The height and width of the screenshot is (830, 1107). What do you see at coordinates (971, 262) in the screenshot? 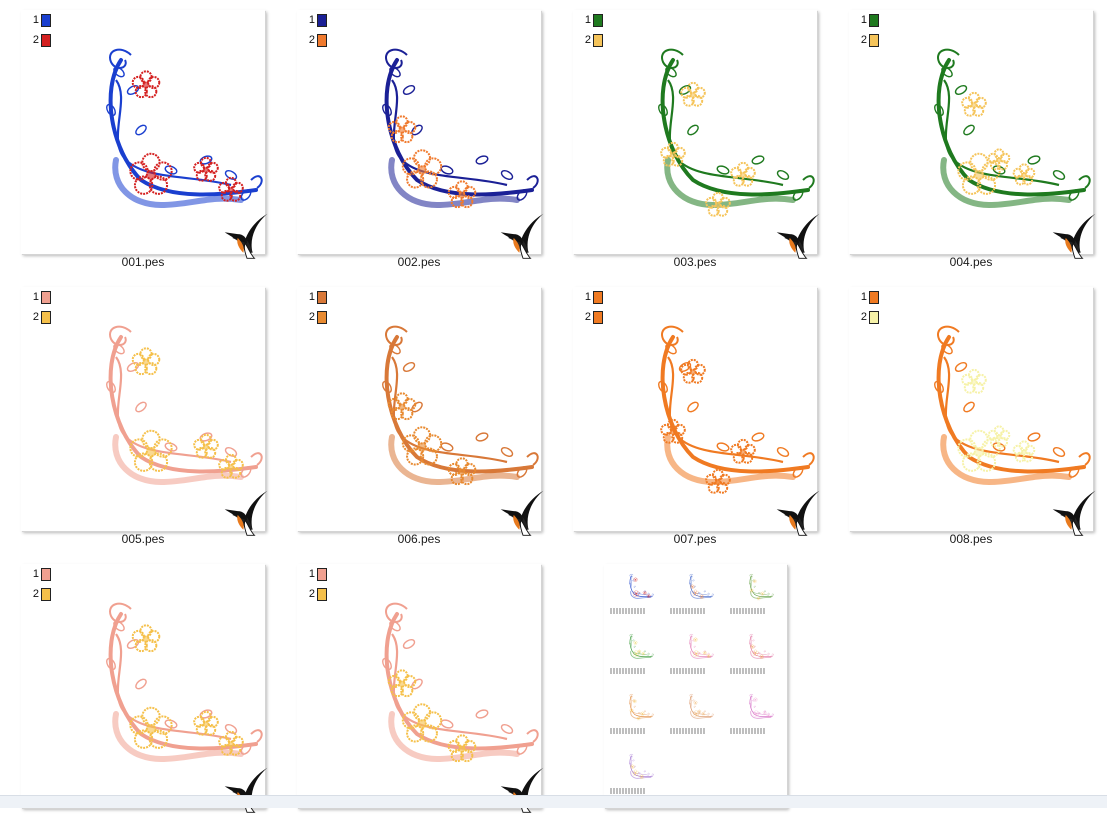
I see `file-name-label: 004.pes` at bounding box center [971, 262].